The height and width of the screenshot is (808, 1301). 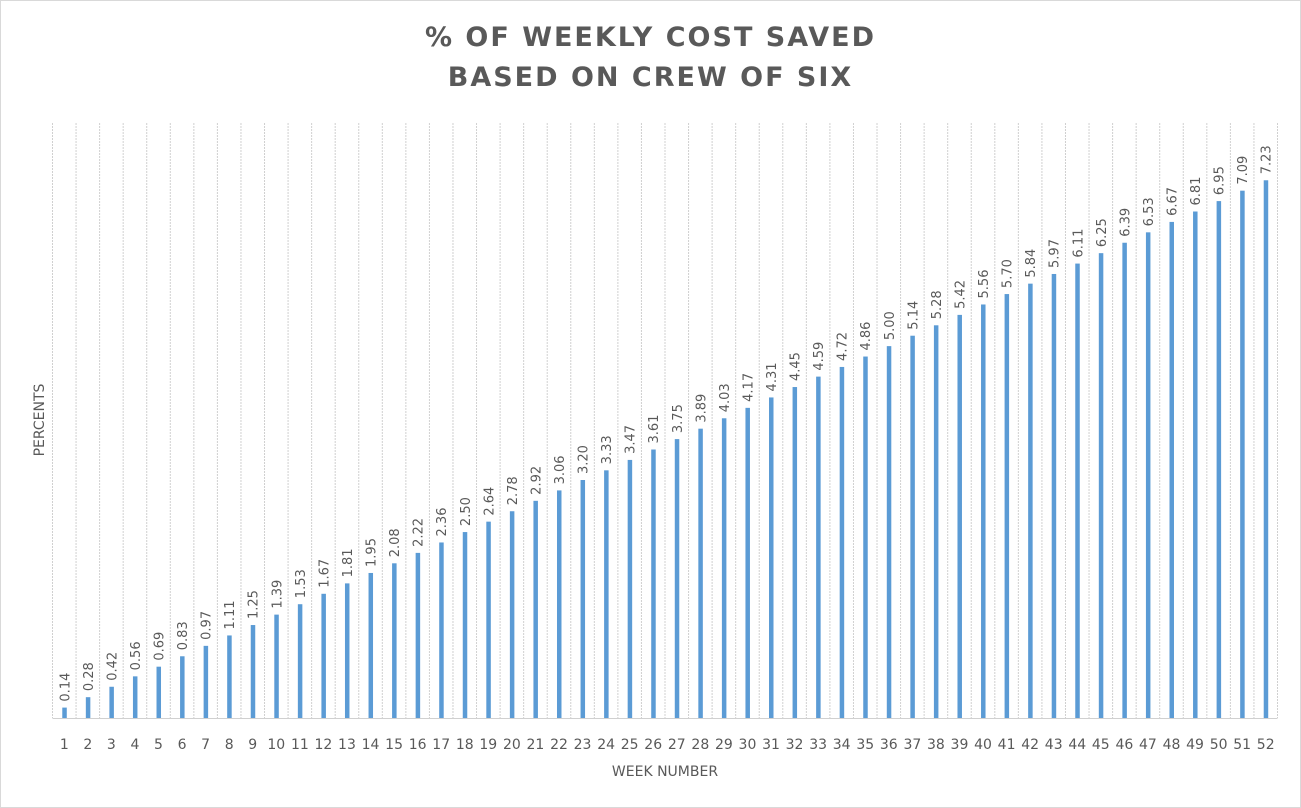 I want to click on data-label: 5.97, so click(x=1055, y=253).